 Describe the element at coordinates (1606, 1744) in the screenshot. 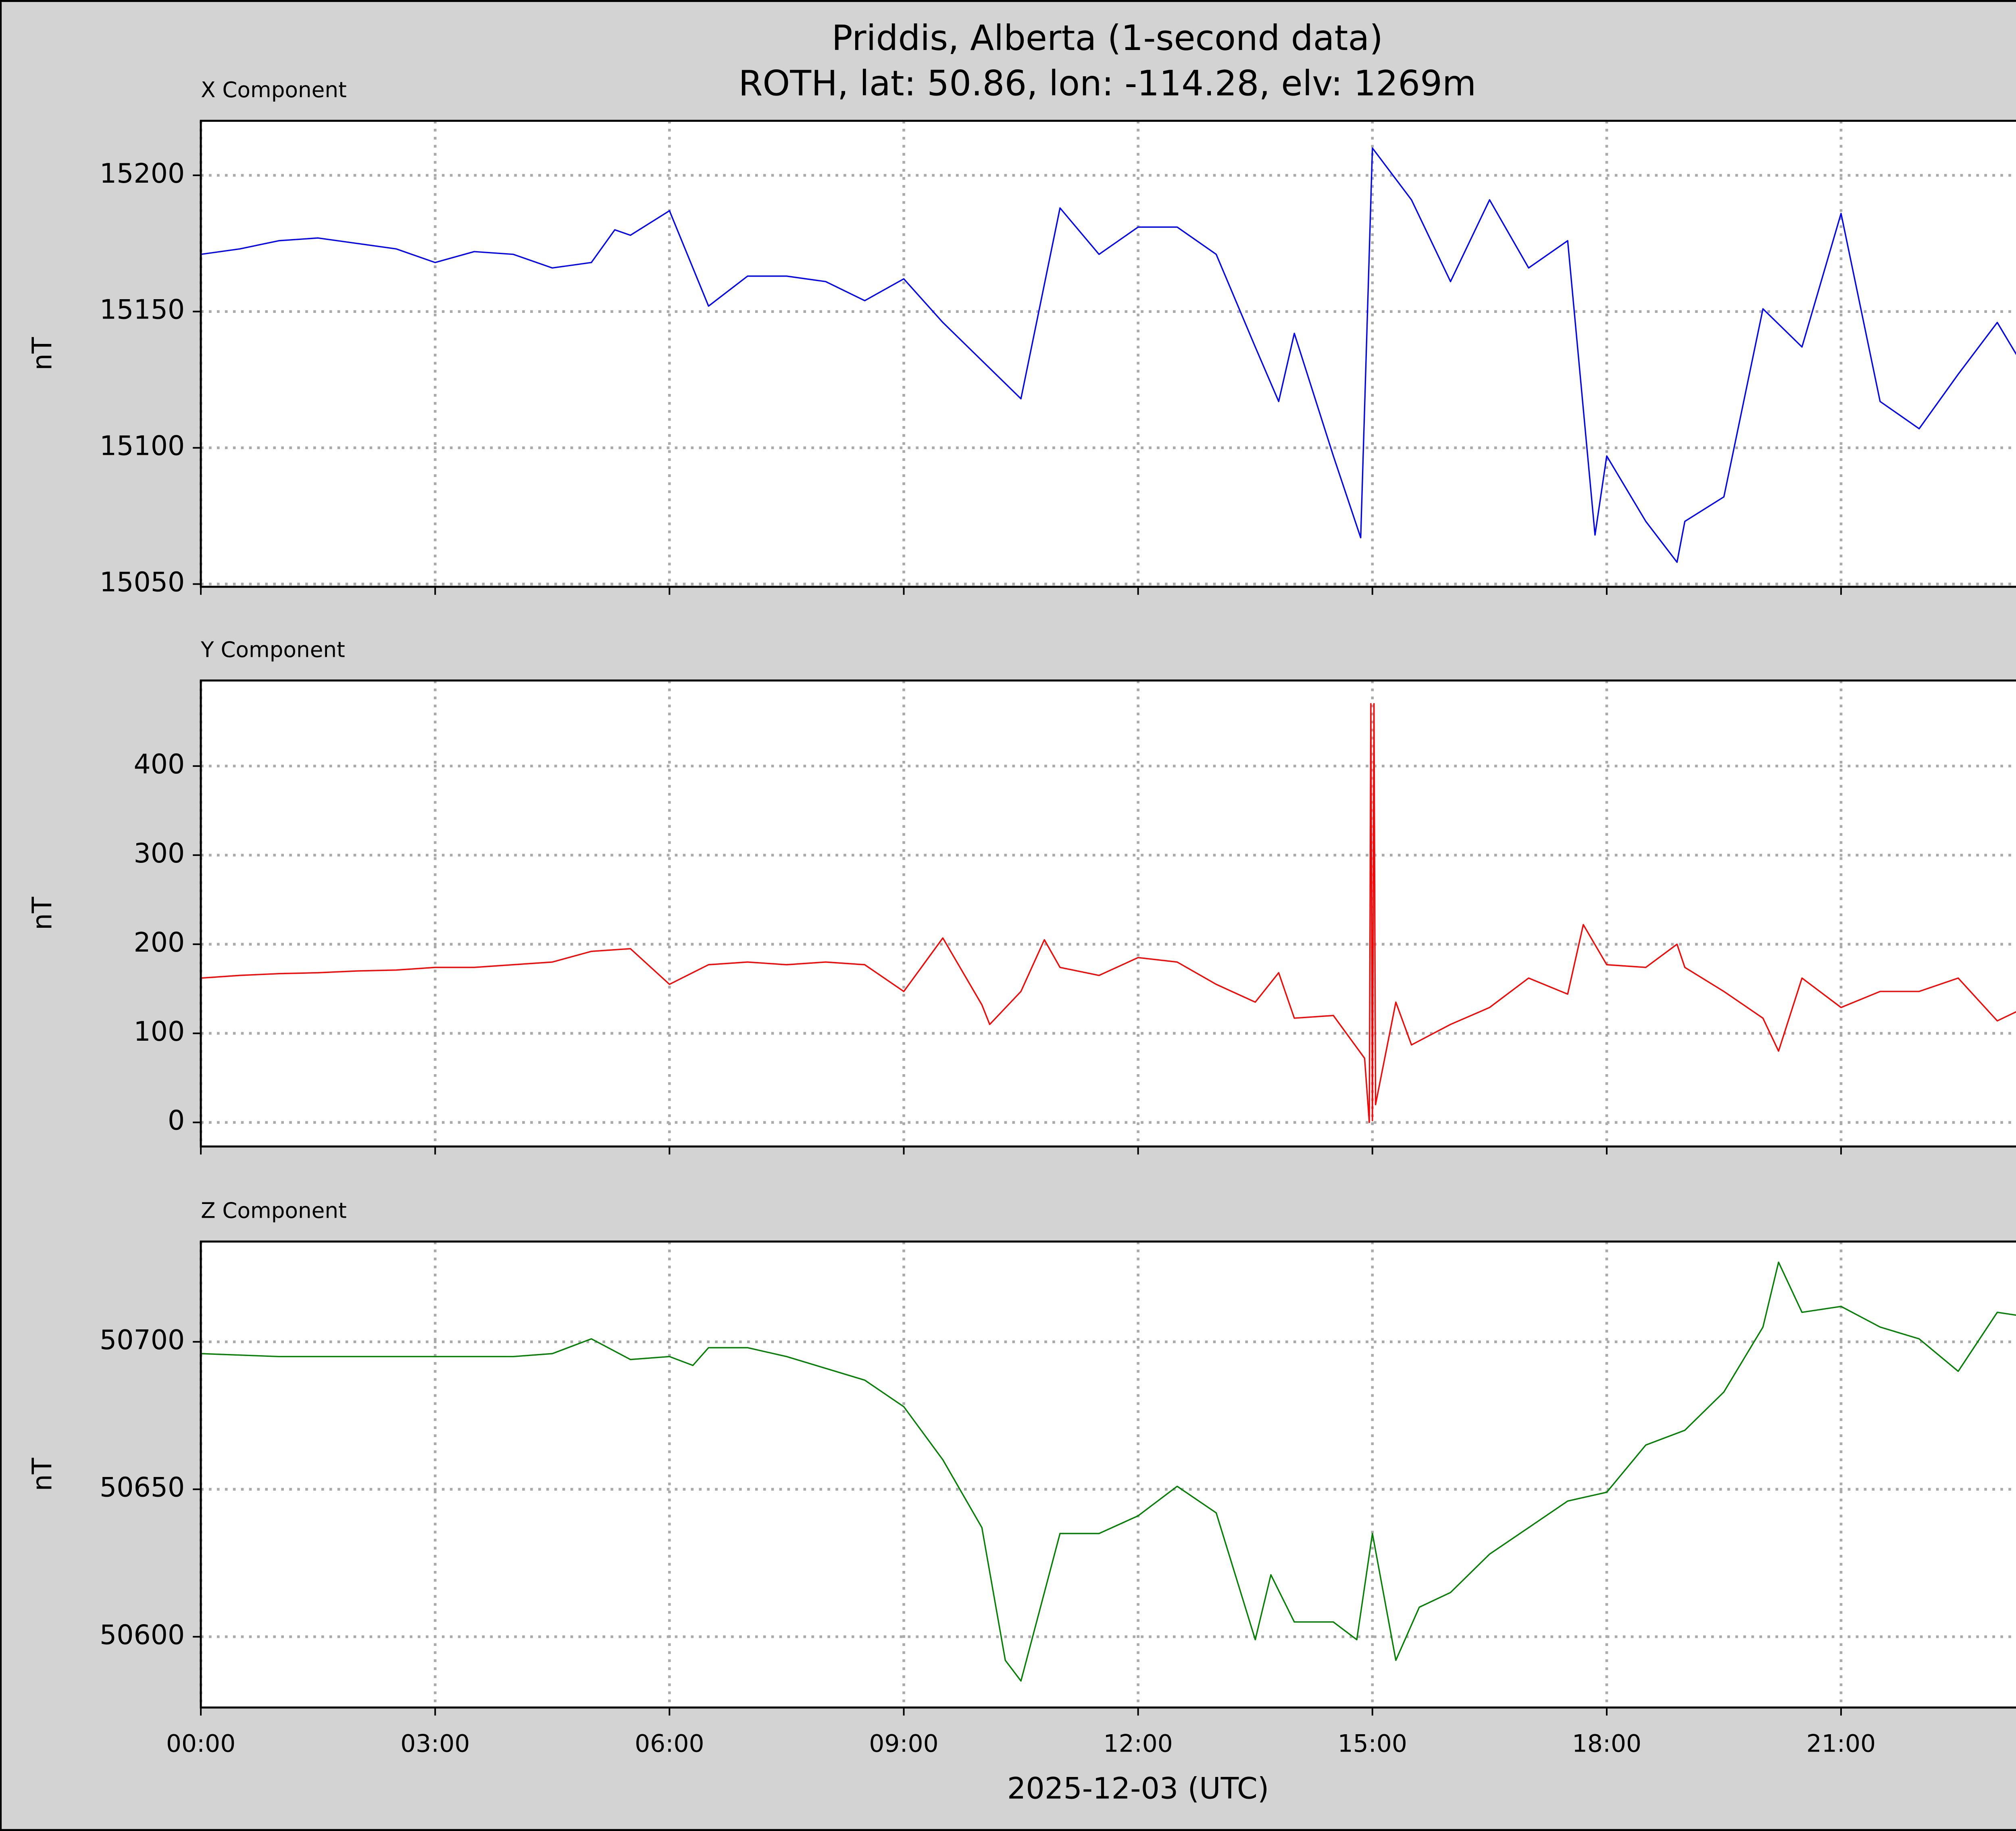

I see `x-tick-label: 18:00` at that location.